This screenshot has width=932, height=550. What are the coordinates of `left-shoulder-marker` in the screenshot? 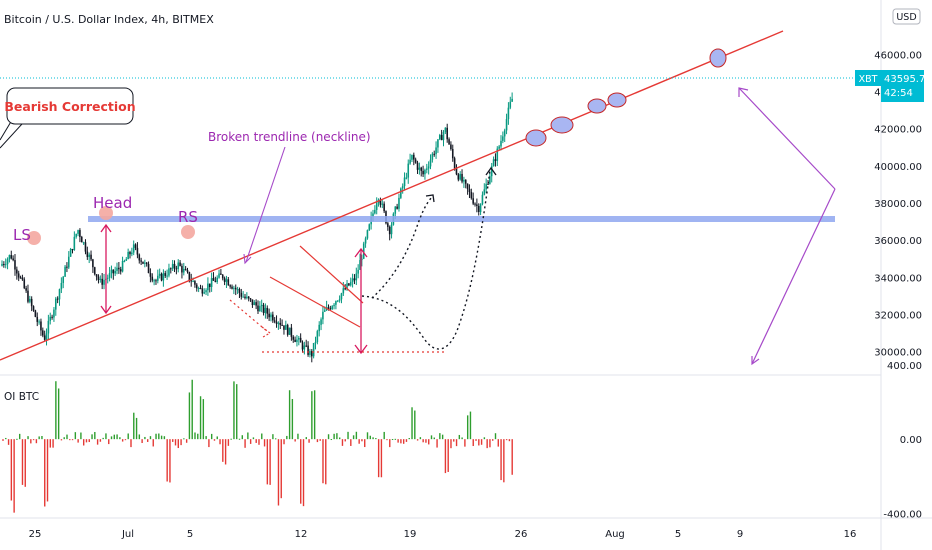 It's located at (34, 238).